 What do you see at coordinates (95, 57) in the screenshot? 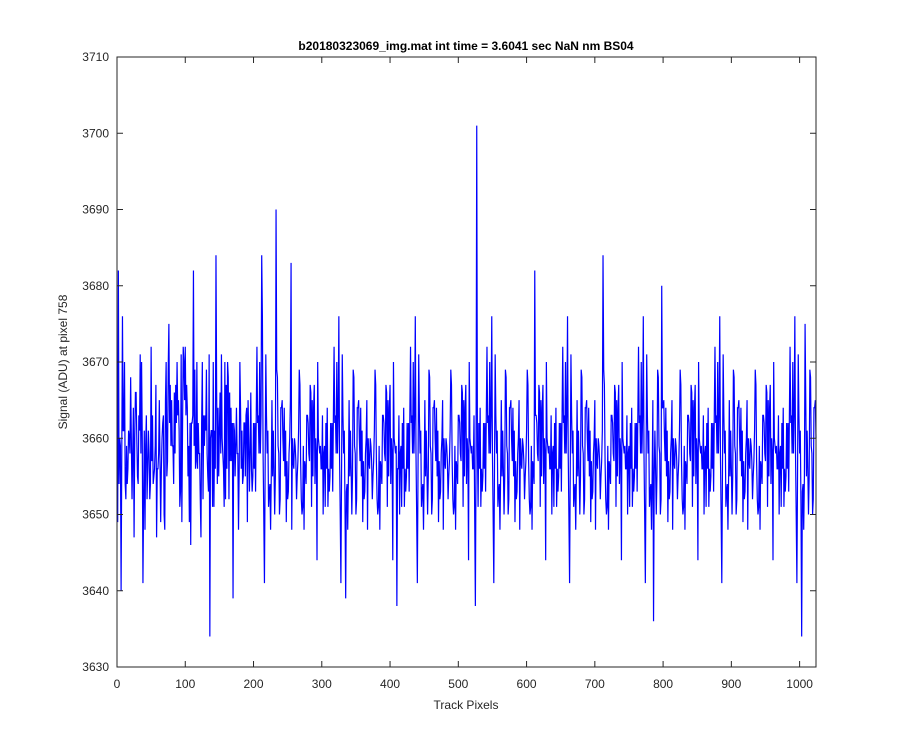
I see `y-tick-label: 3710` at bounding box center [95, 57].